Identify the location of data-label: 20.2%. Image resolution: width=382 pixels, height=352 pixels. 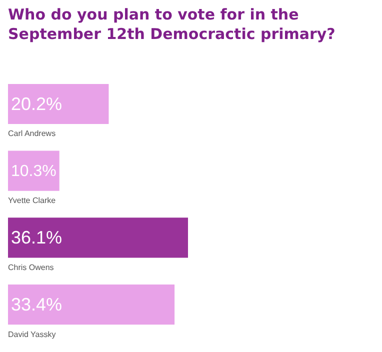
(36, 104).